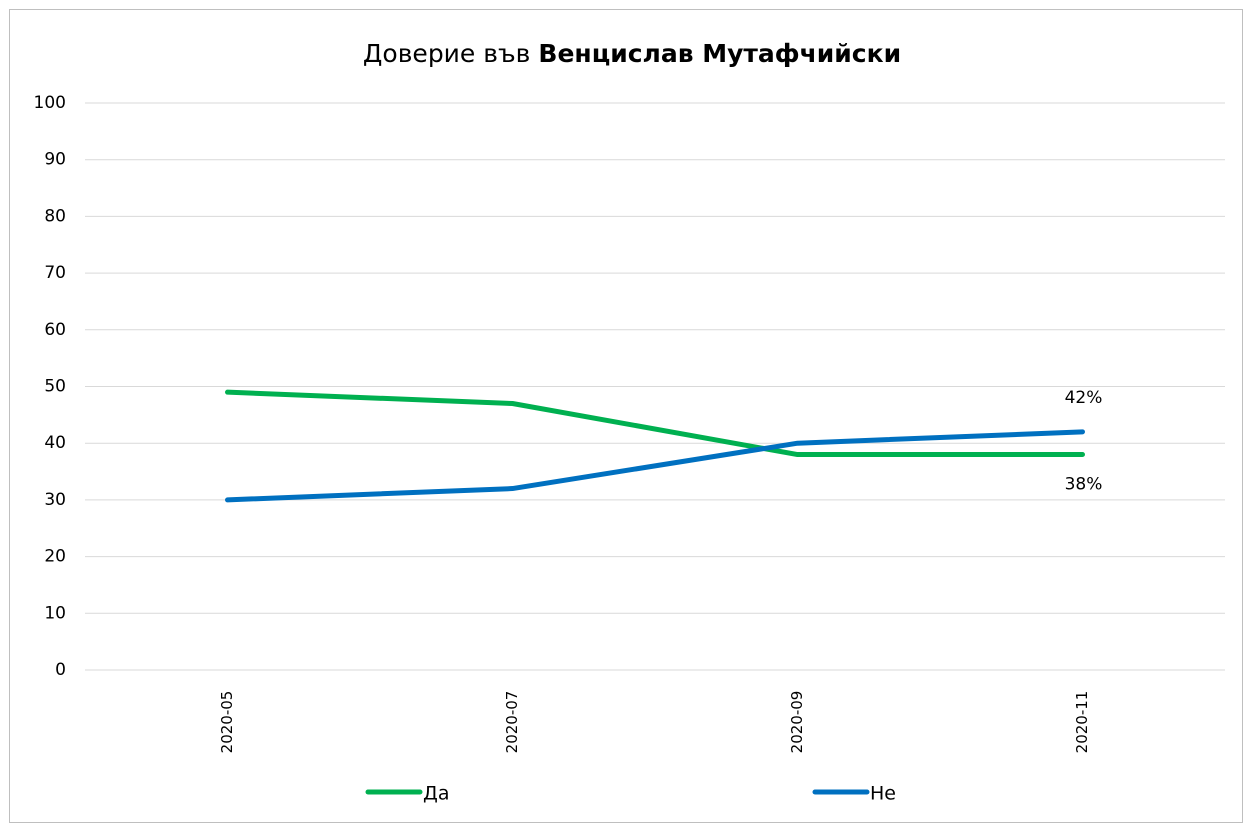 This screenshot has height=837, width=1252. I want to click on title-bold: Венцислав Мутафчийски, so click(719, 53).